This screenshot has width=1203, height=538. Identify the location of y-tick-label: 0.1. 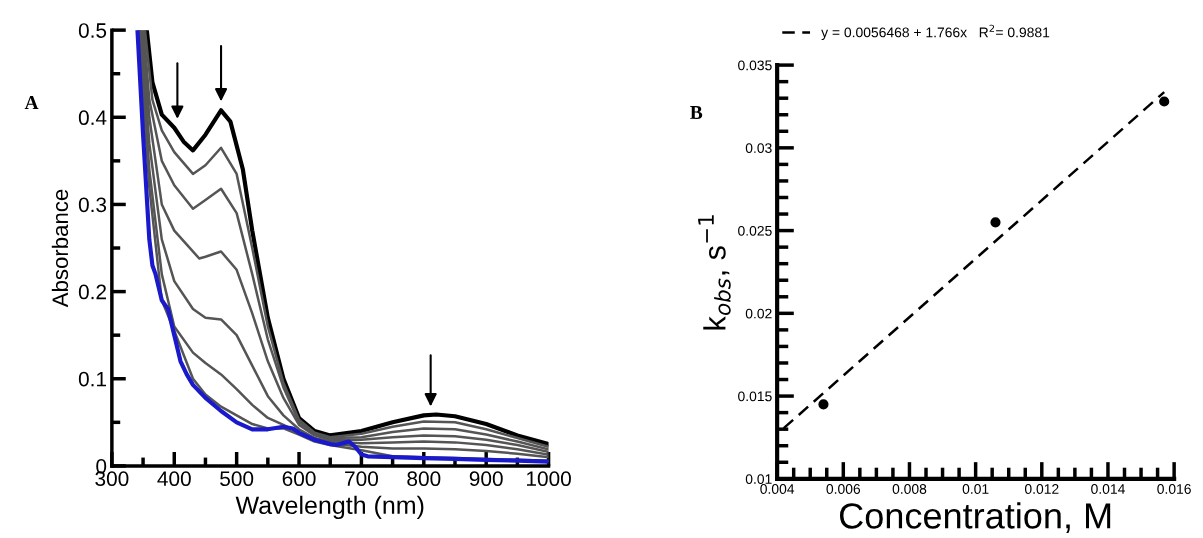
(92, 379).